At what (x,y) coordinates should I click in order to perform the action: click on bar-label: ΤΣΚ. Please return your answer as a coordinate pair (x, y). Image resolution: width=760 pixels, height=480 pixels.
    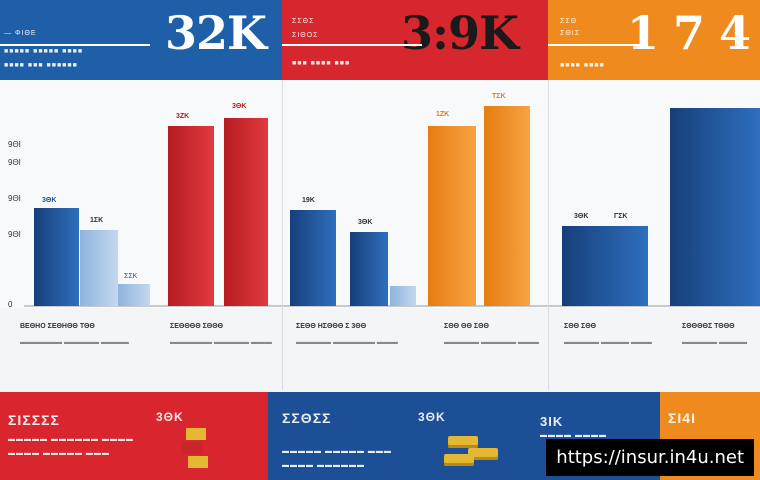
    Looking at the image, I should click on (499, 96).